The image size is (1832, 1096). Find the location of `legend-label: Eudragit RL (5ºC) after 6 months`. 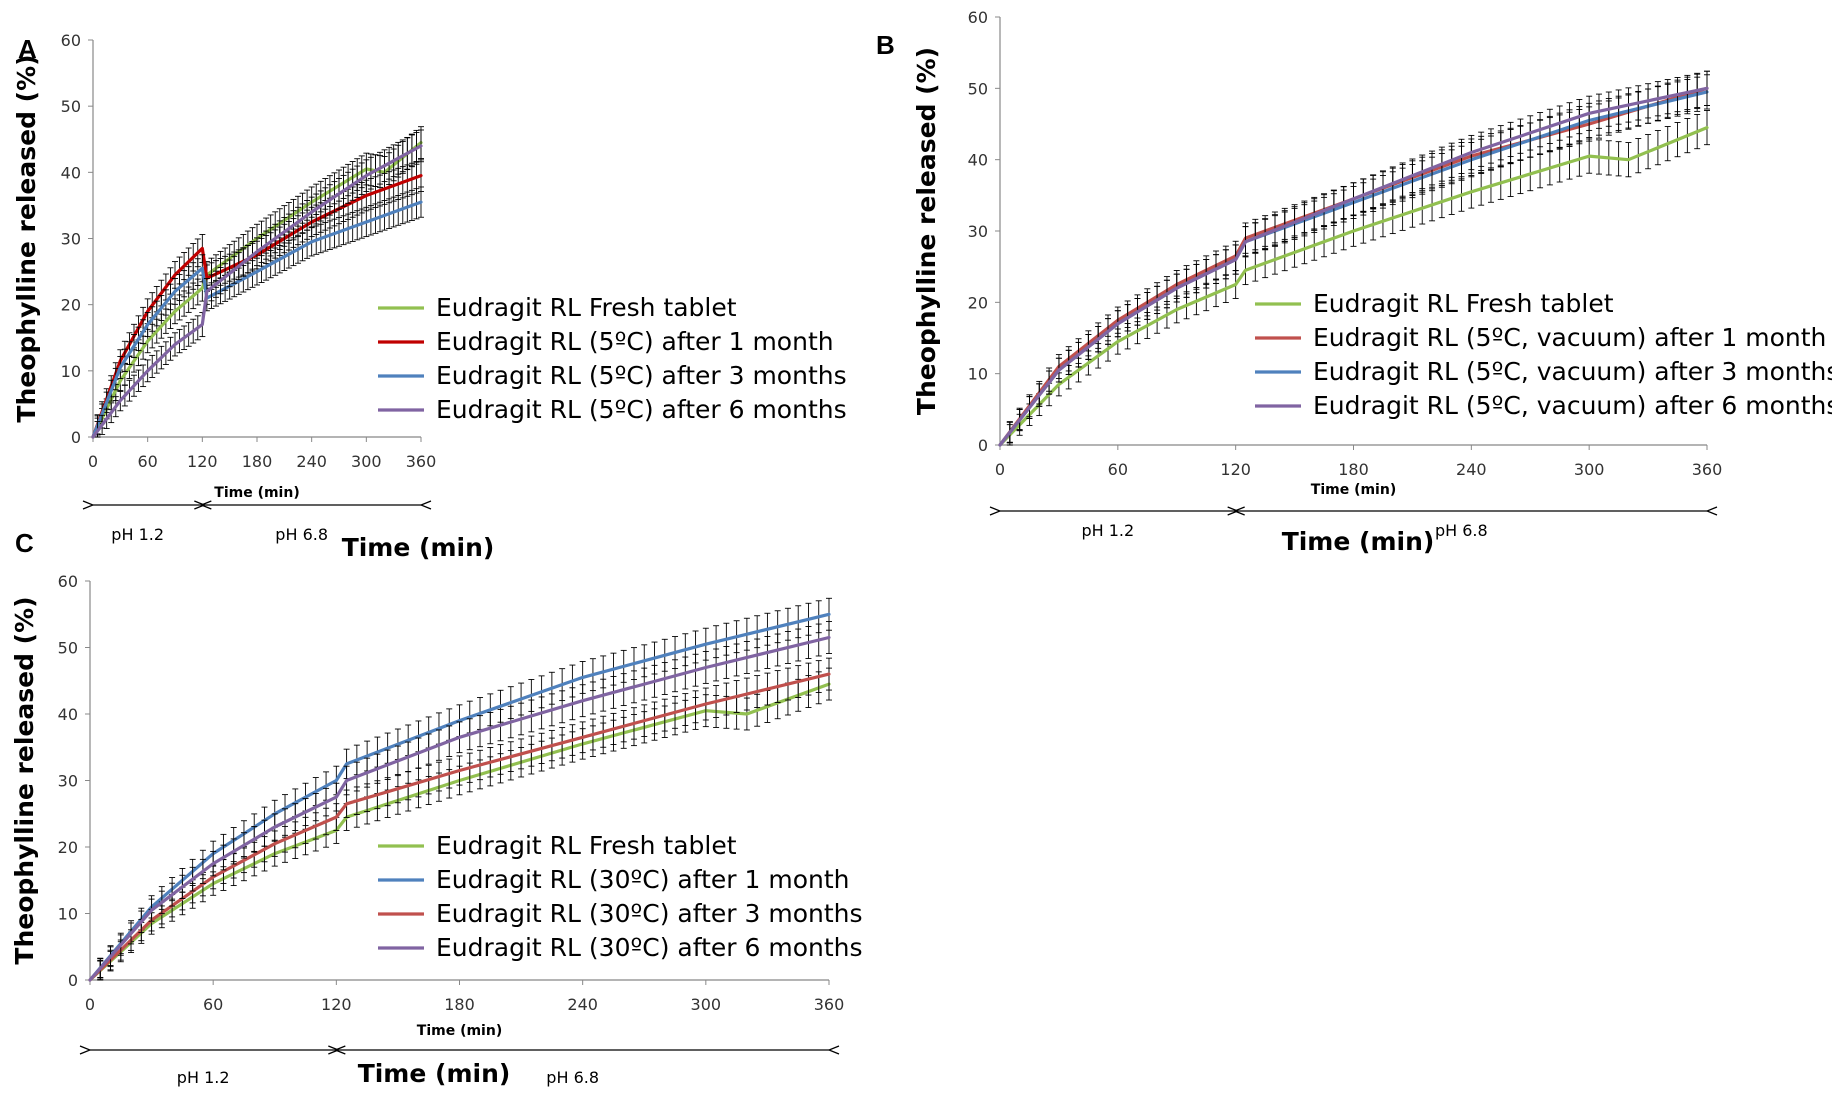

legend-label: Eudragit RL (5ºC) after 6 months is located at coordinates (641, 409).